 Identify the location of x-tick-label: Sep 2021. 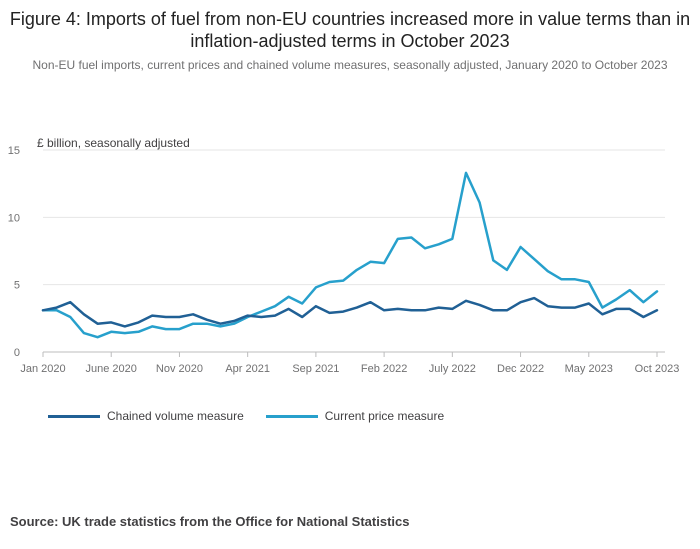
(315, 369).